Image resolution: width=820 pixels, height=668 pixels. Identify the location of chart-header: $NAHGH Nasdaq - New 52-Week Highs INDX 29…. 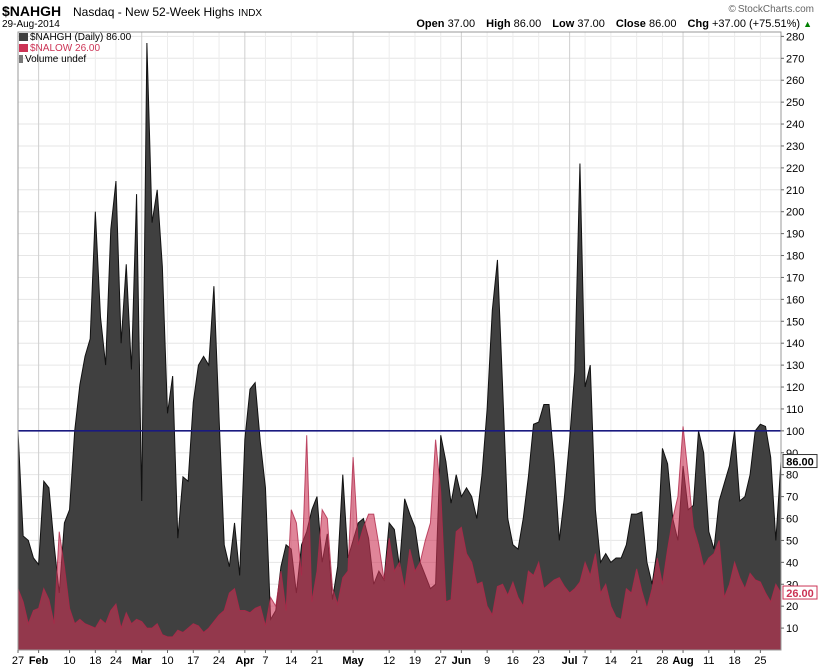
(410, 16).